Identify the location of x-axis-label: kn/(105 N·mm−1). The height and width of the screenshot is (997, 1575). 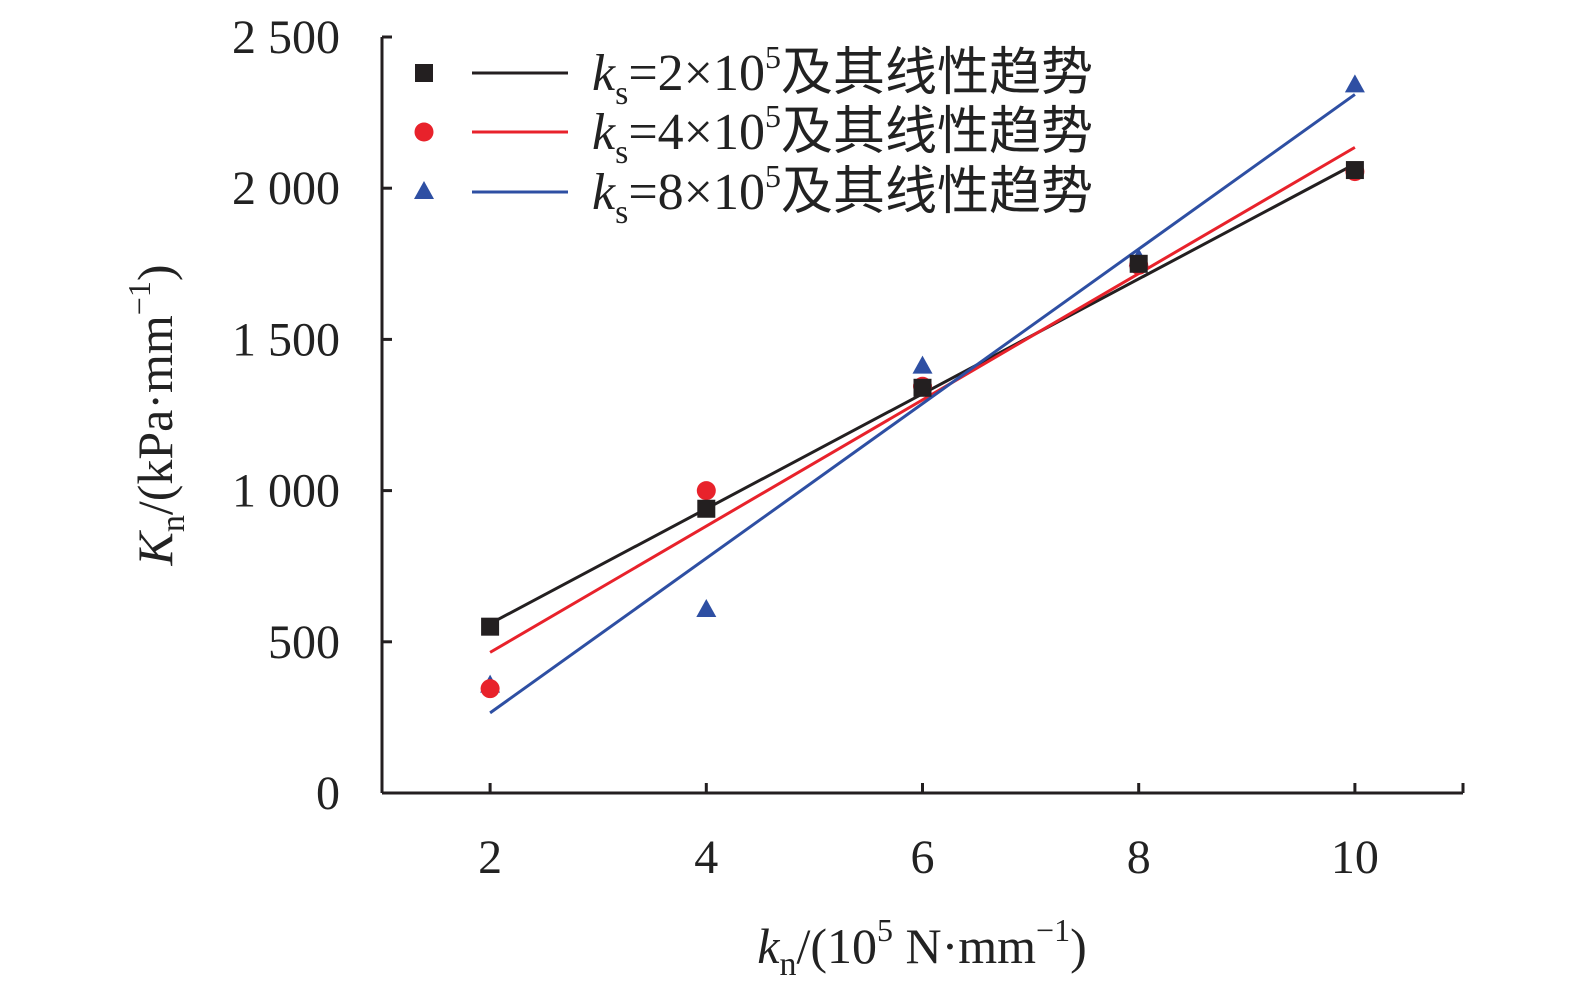
(922, 947).